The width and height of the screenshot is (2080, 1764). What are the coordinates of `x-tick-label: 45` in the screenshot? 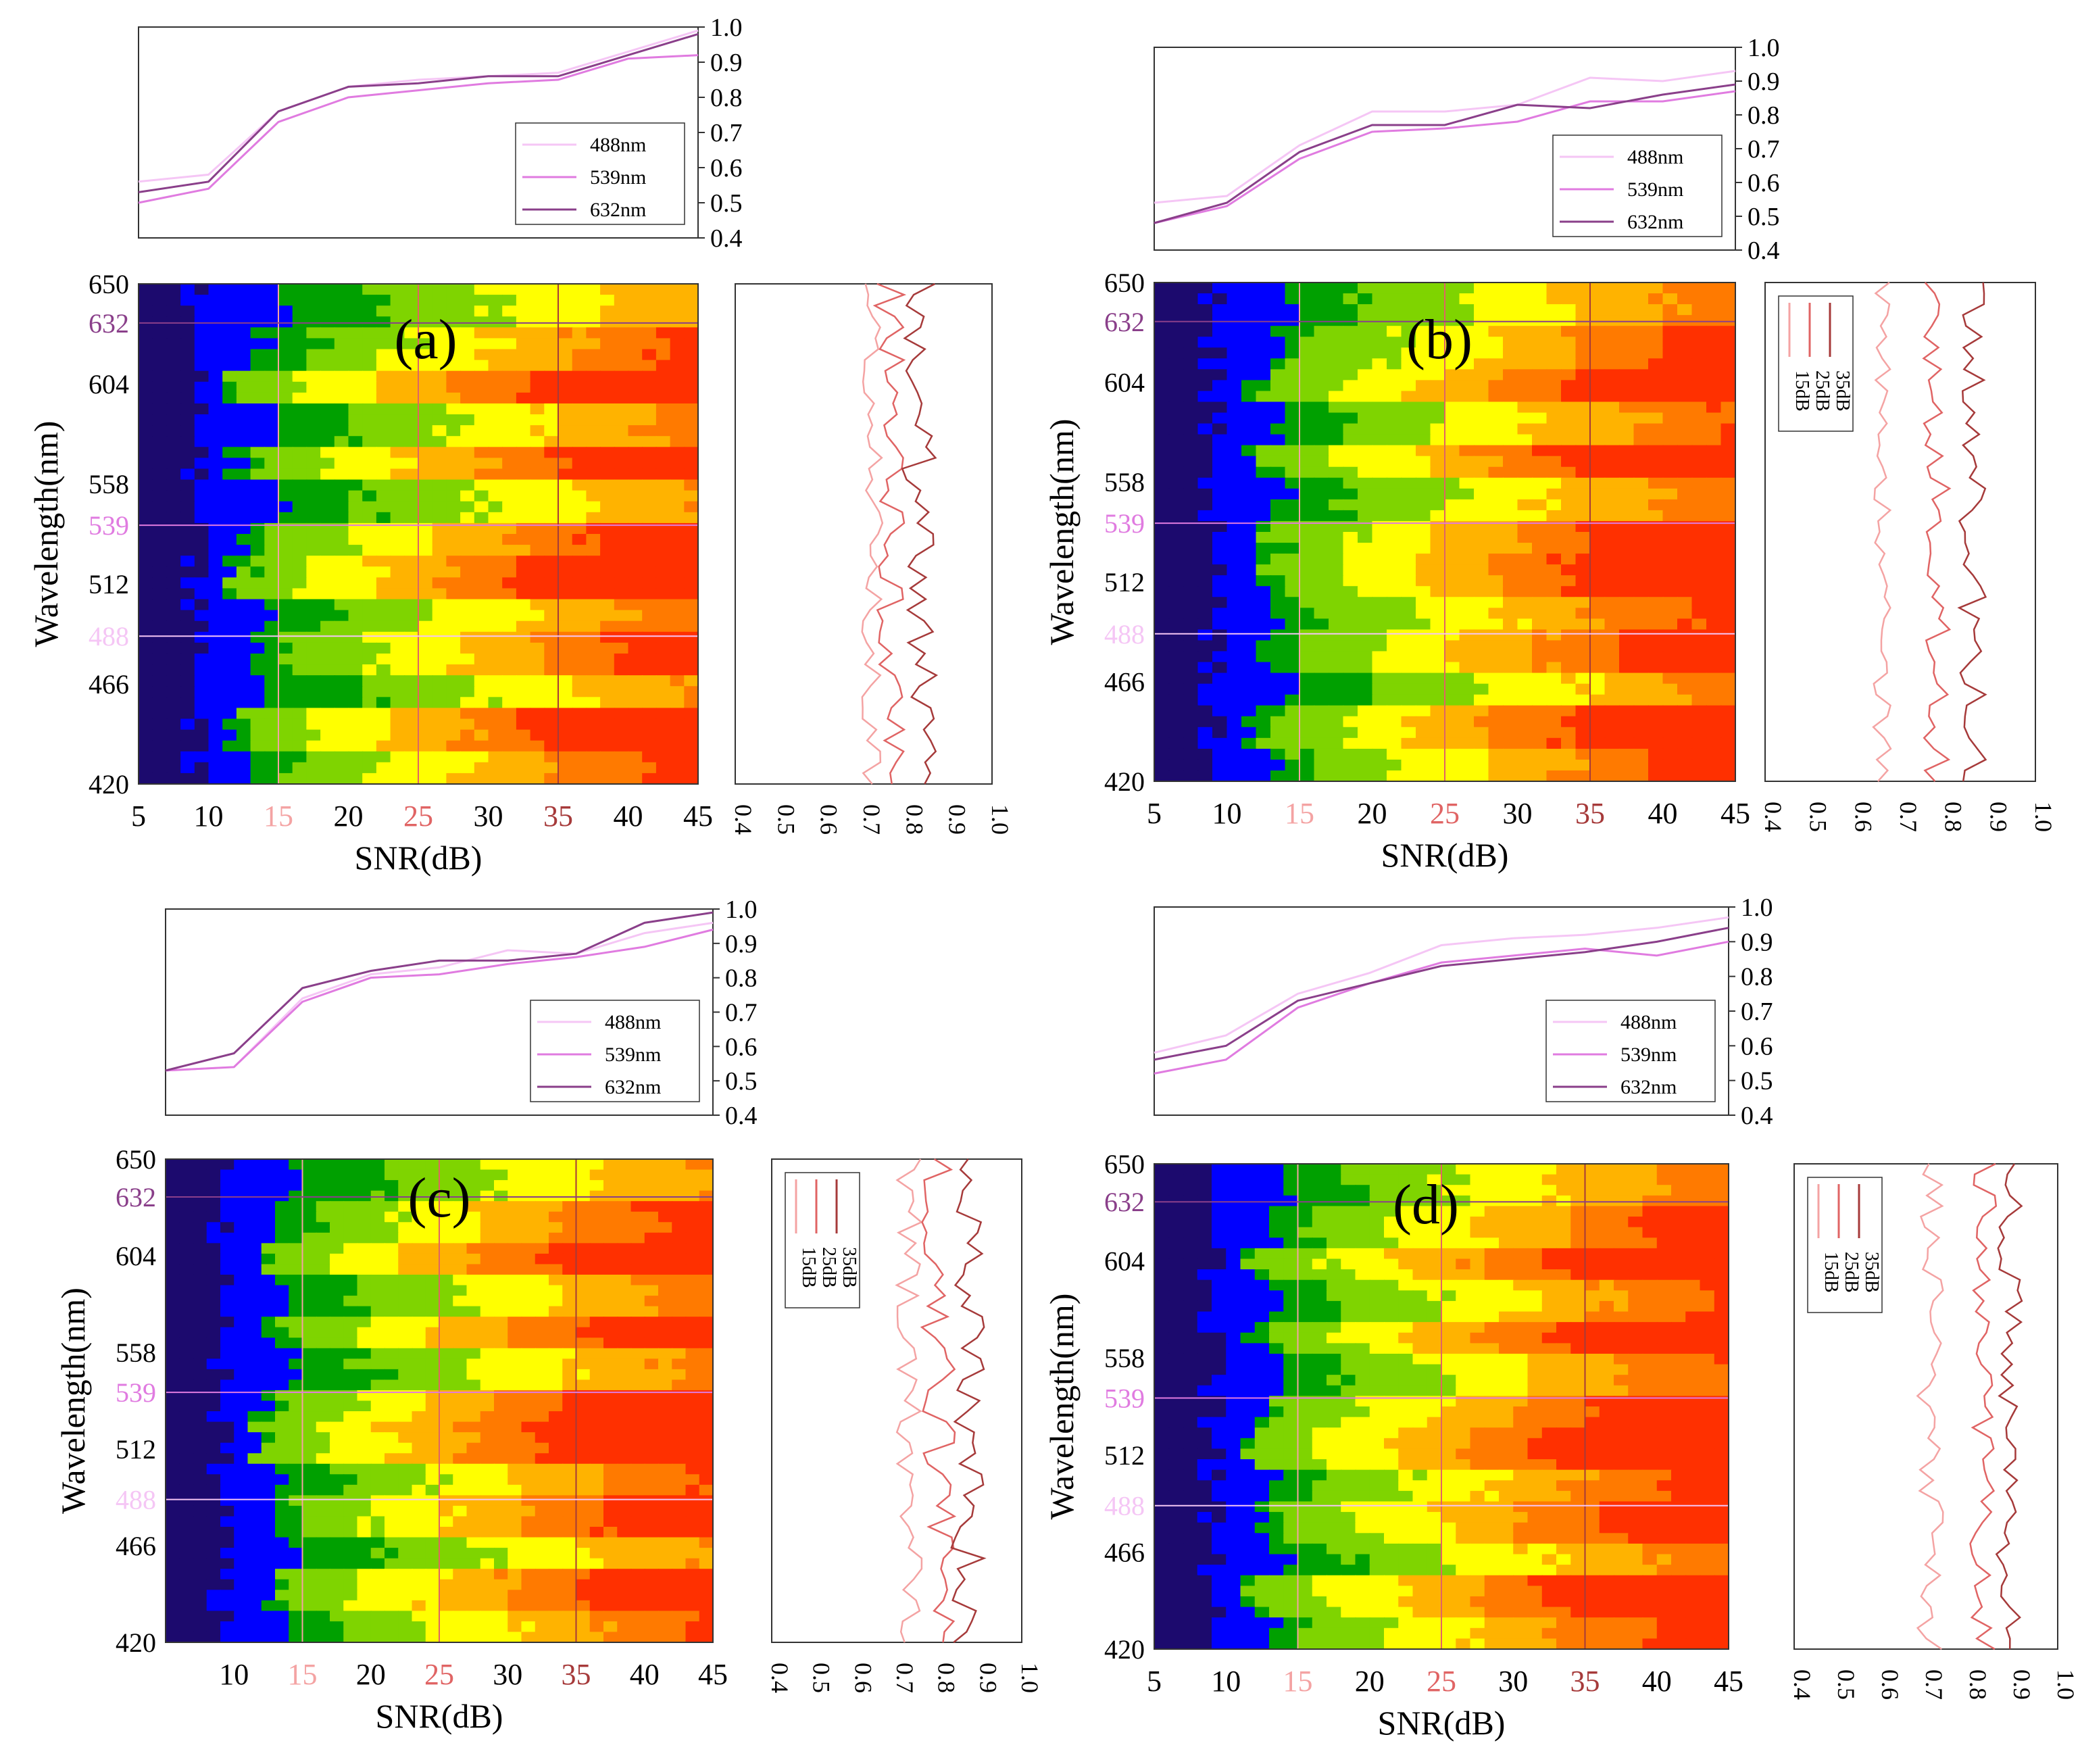 It's located at (1735, 813).